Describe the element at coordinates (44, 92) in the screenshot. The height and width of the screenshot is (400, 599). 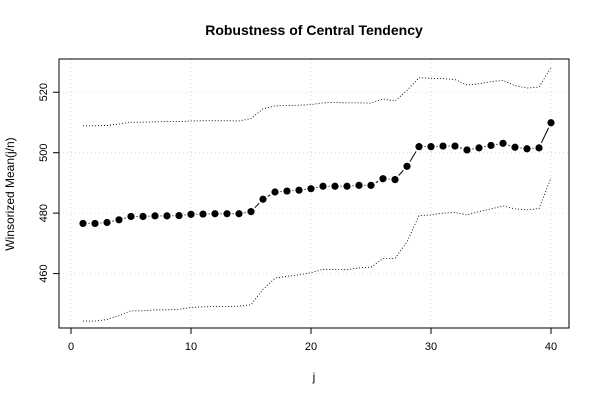
I see `y-tick-label: 520` at that location.